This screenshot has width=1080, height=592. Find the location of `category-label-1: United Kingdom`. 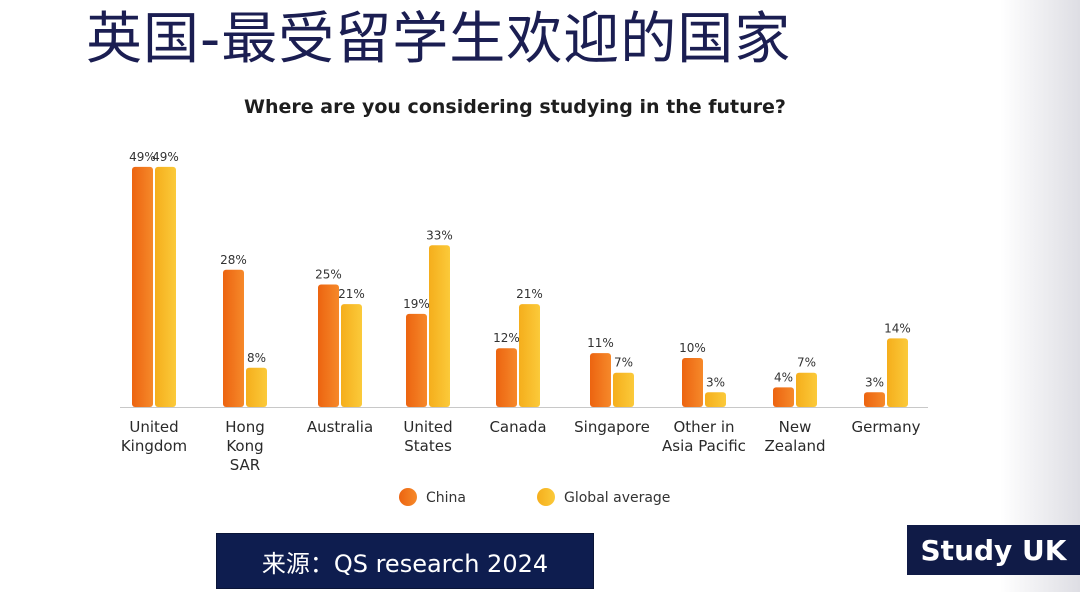

category-label-1: United Kingdom is located at coordinates (154, 436).